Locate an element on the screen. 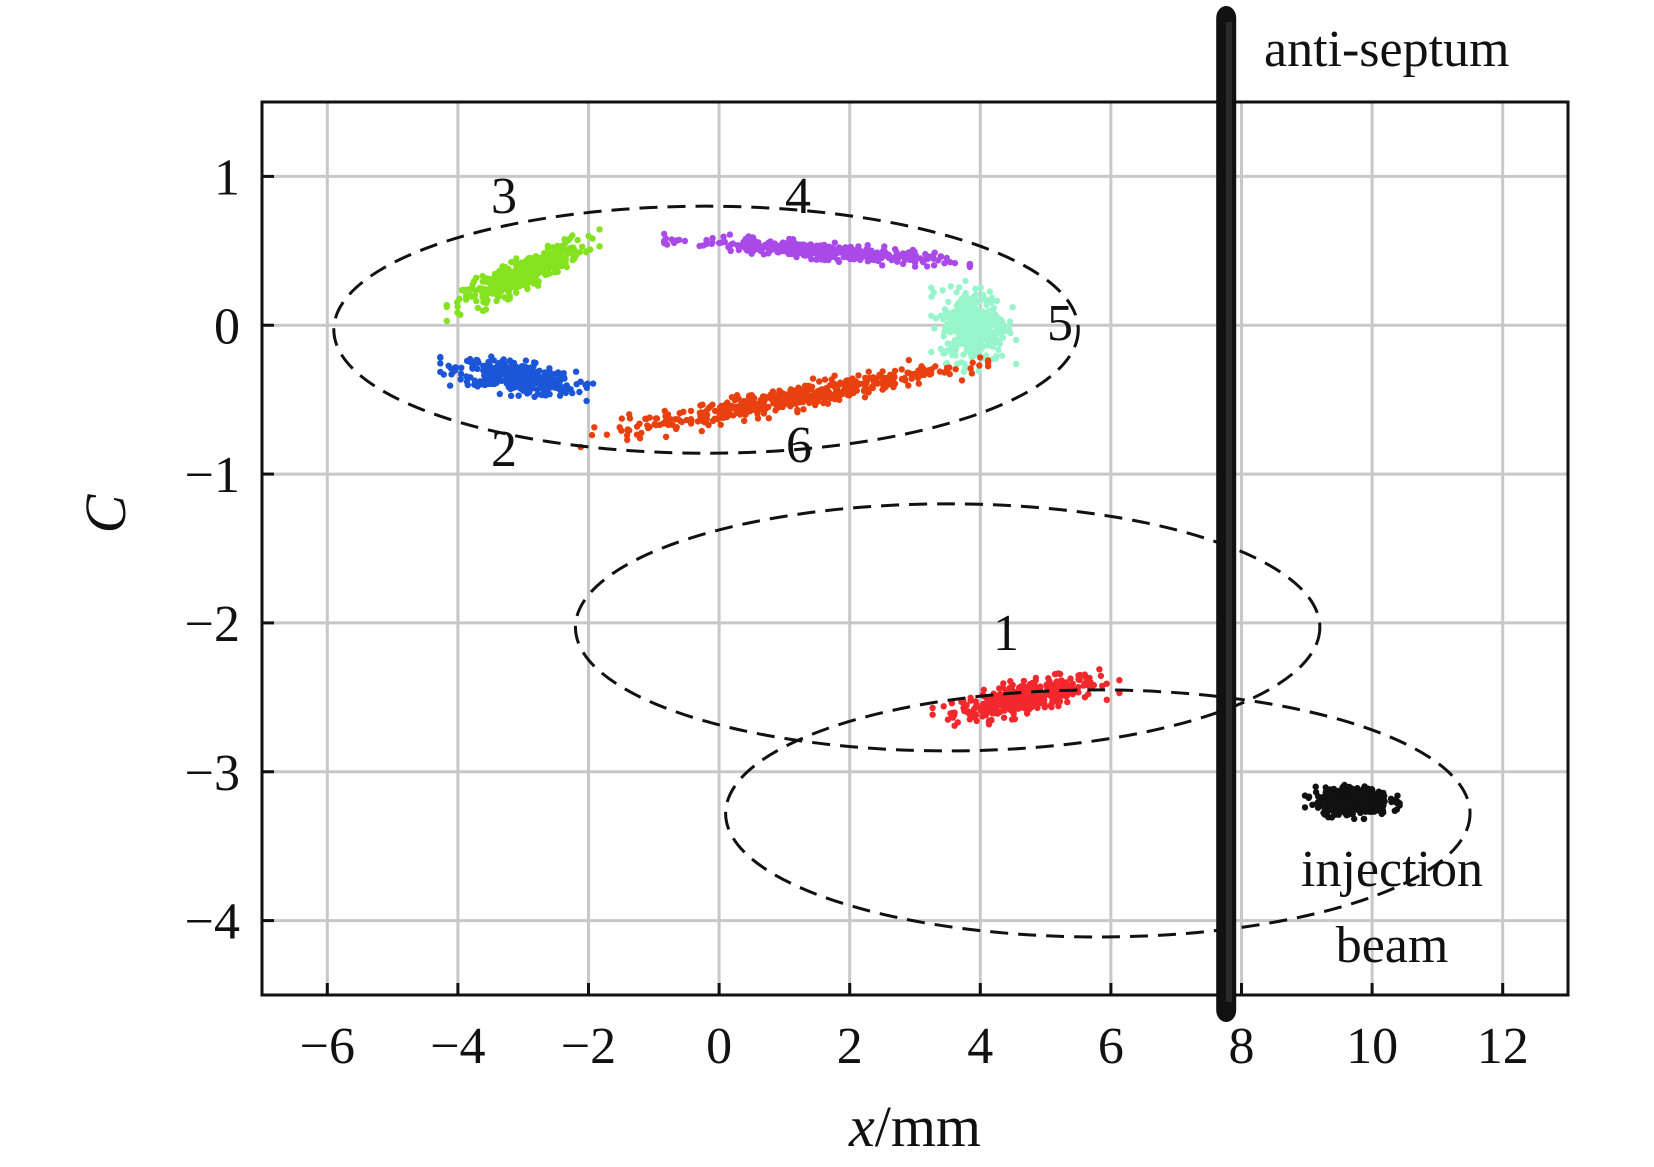 The image size is (1654, 1167). x-axis-title: x/mm is located at coordinates (914, 1126).